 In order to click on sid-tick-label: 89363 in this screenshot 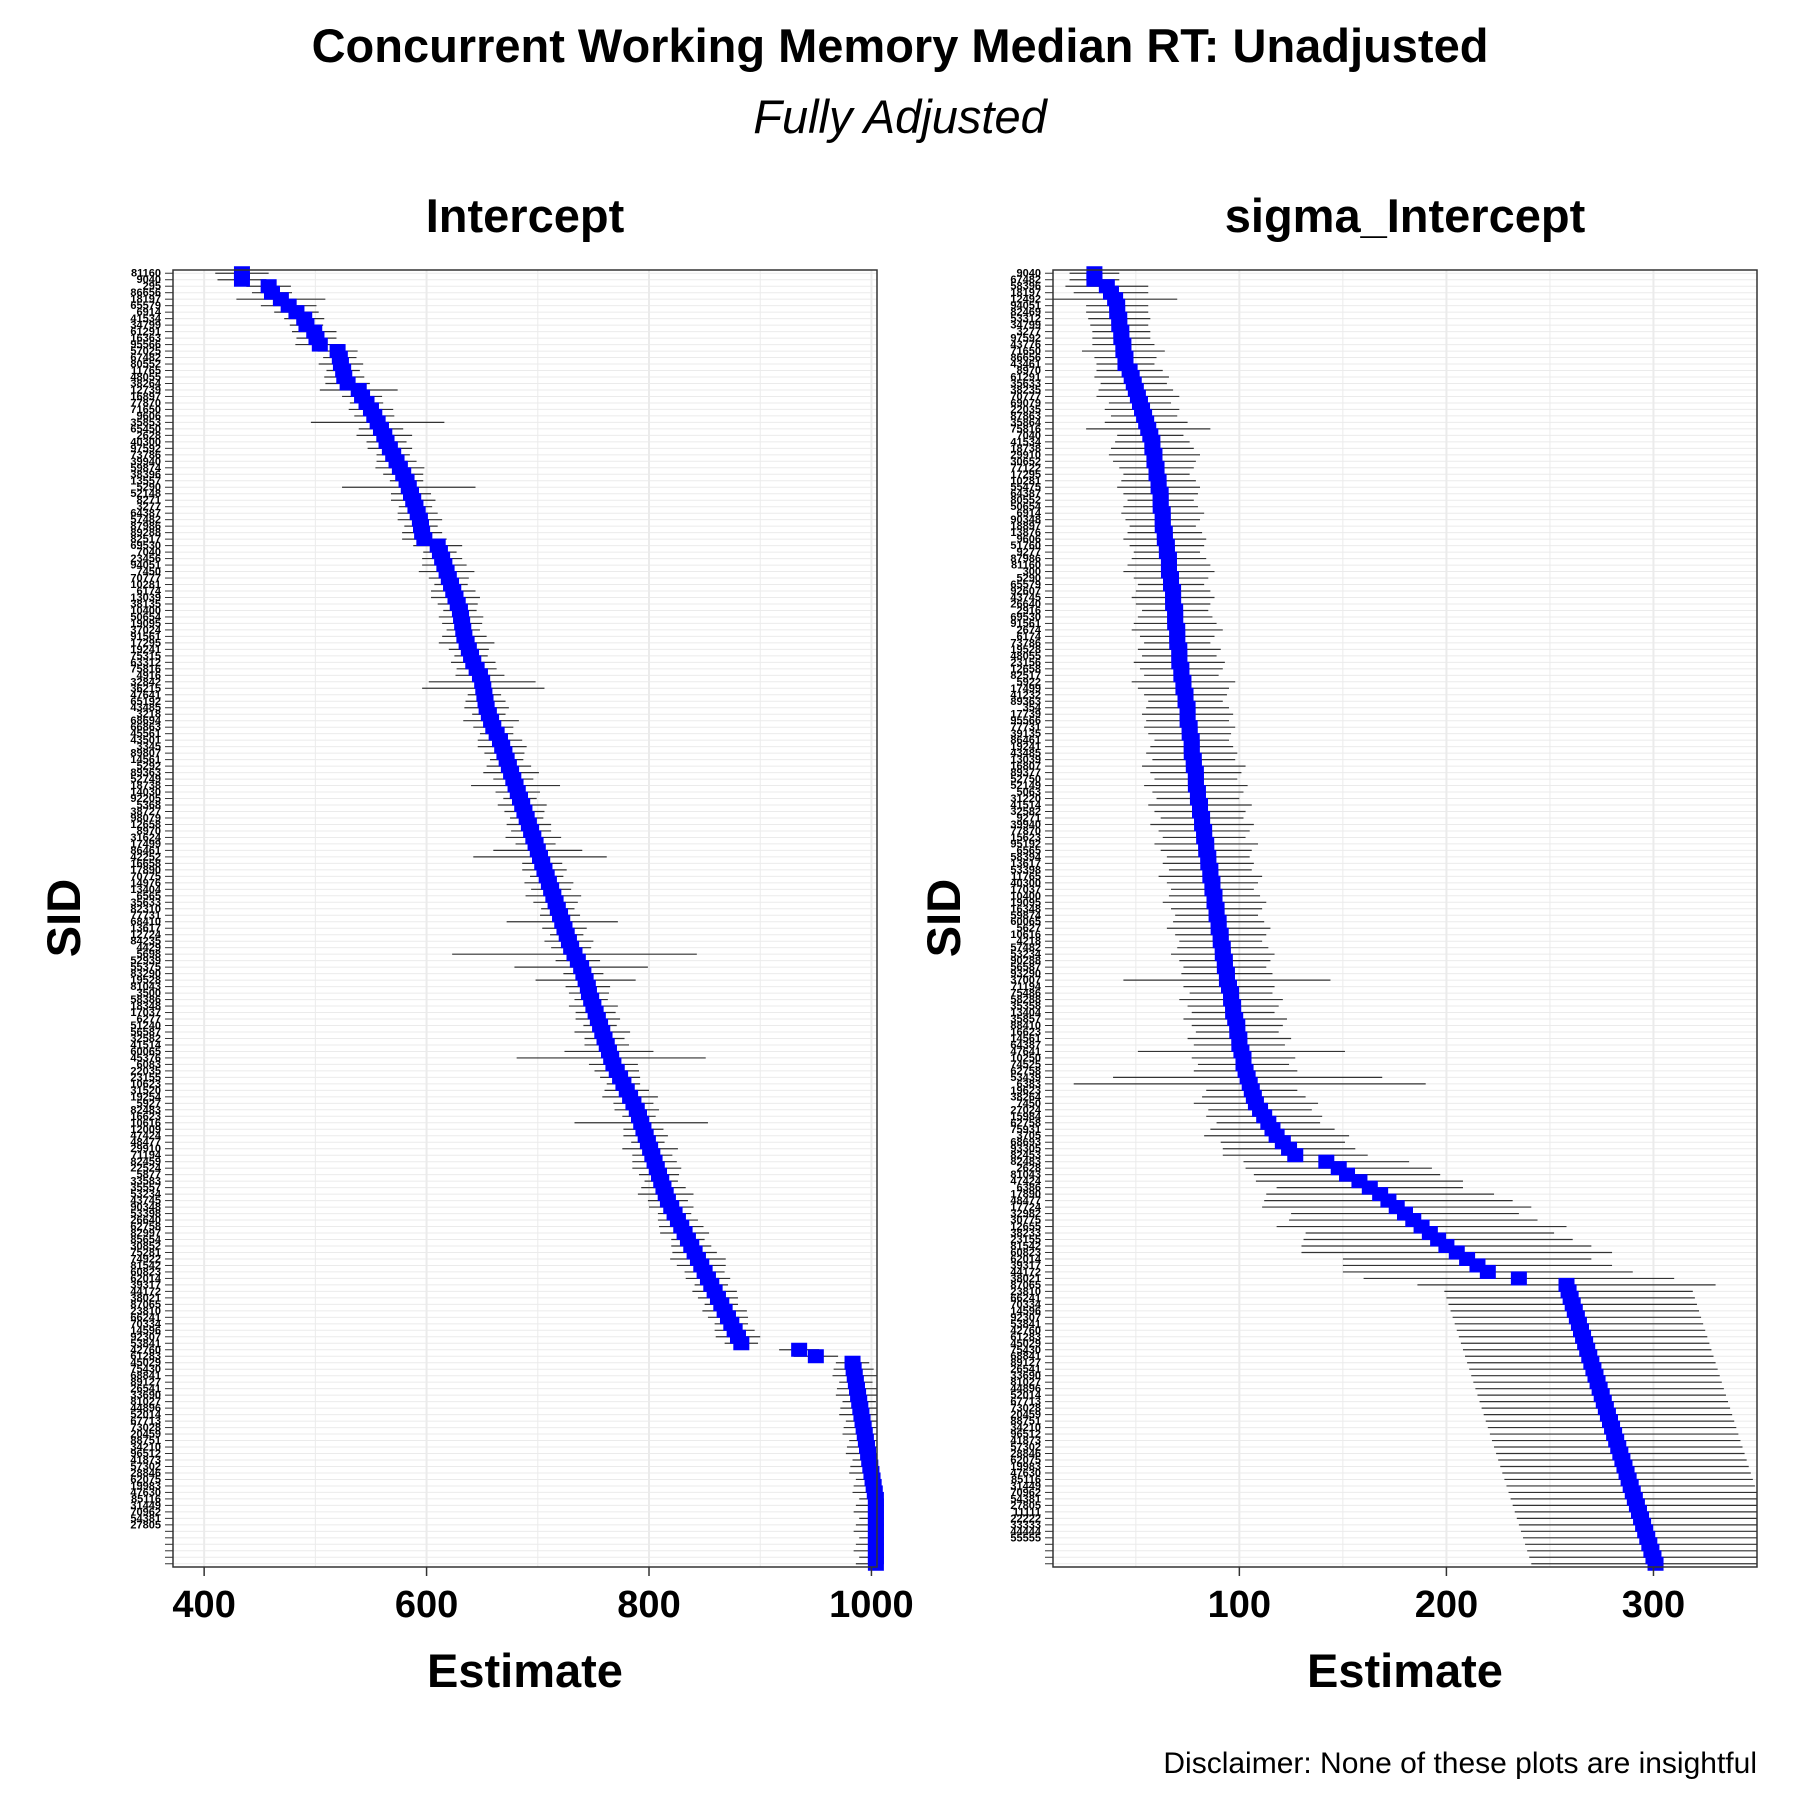, I will do `click(145, 773)`.